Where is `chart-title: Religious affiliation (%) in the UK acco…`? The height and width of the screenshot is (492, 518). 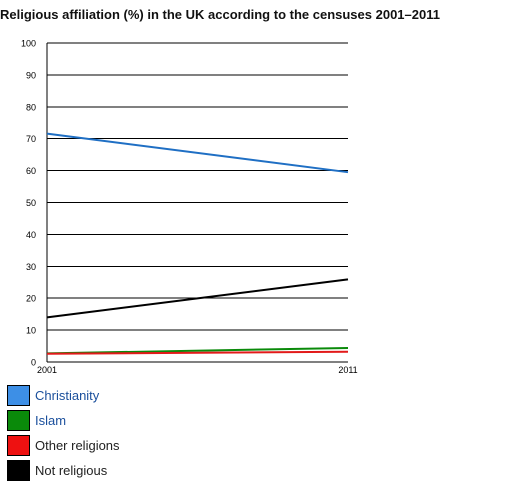 chart-title: Religious affiliation (%) in the UK acco… is located at coordinates (220, 14).